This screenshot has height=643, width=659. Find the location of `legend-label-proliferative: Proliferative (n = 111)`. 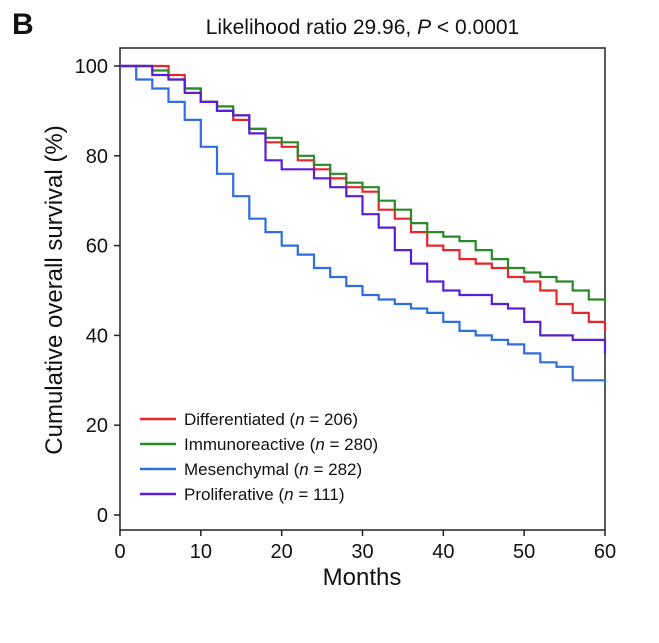

legend-label-proliferative: Proliferative (n = 111) is located at coordinates (264, 494).